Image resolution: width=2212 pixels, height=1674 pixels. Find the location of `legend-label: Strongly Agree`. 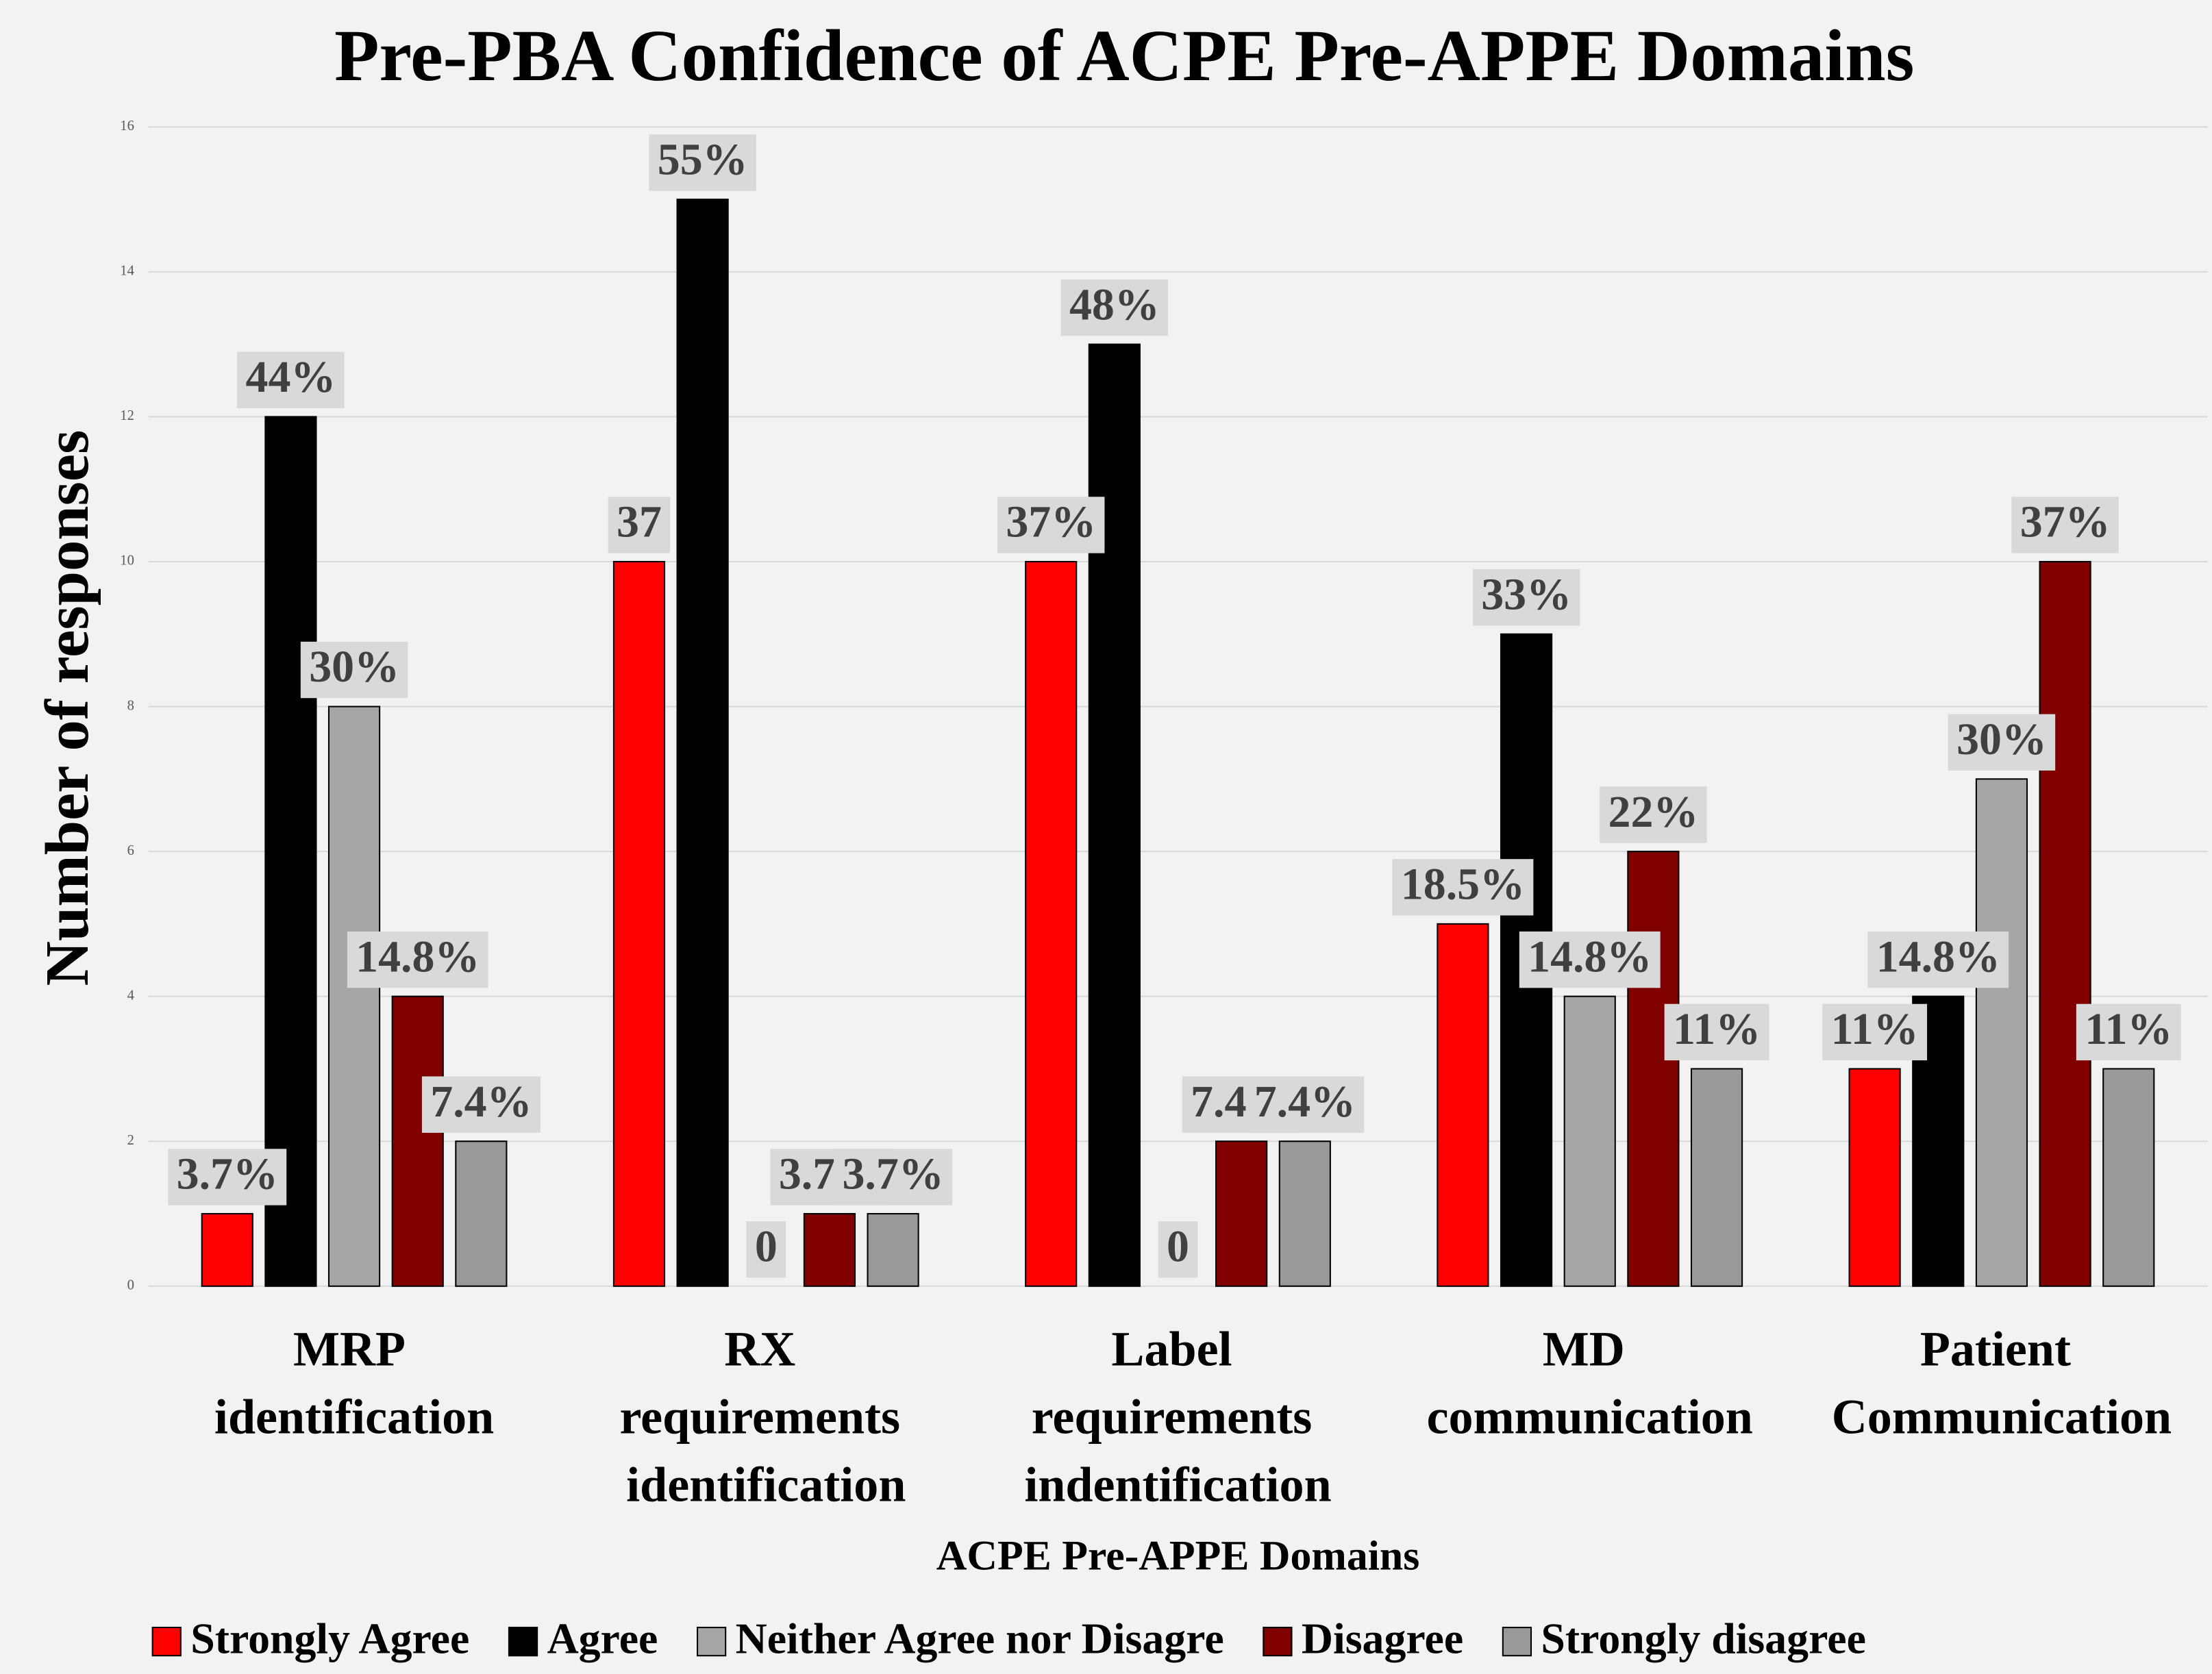

legend-label: Strongly Agree is located at coordinates (329, 1638).